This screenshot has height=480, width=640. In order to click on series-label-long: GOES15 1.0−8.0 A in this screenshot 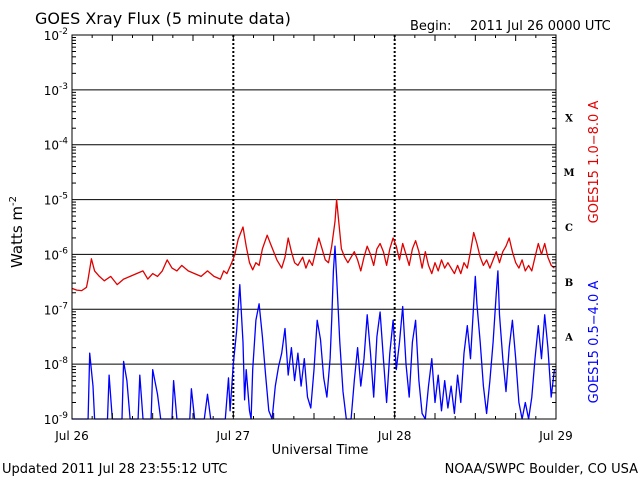, I will do `click(594, 162)`.